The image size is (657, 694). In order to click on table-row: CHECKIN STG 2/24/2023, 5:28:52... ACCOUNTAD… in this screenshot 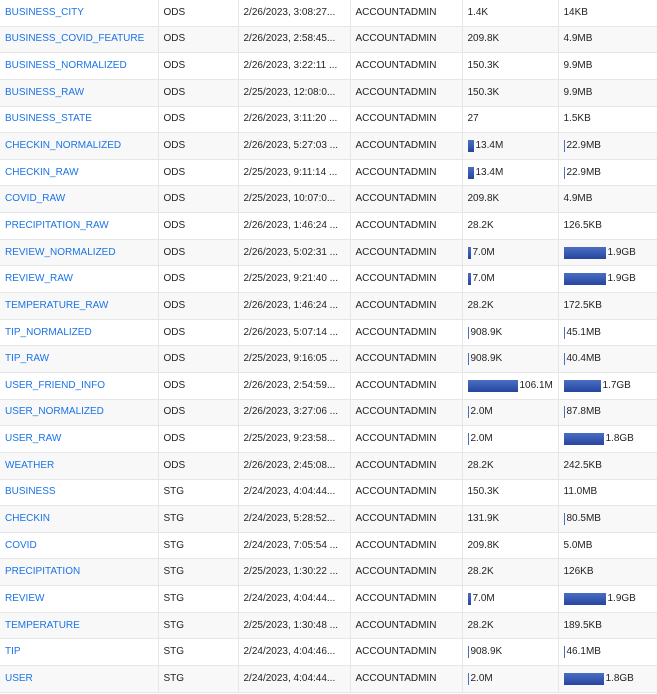, I will do `click(328, 519)`.